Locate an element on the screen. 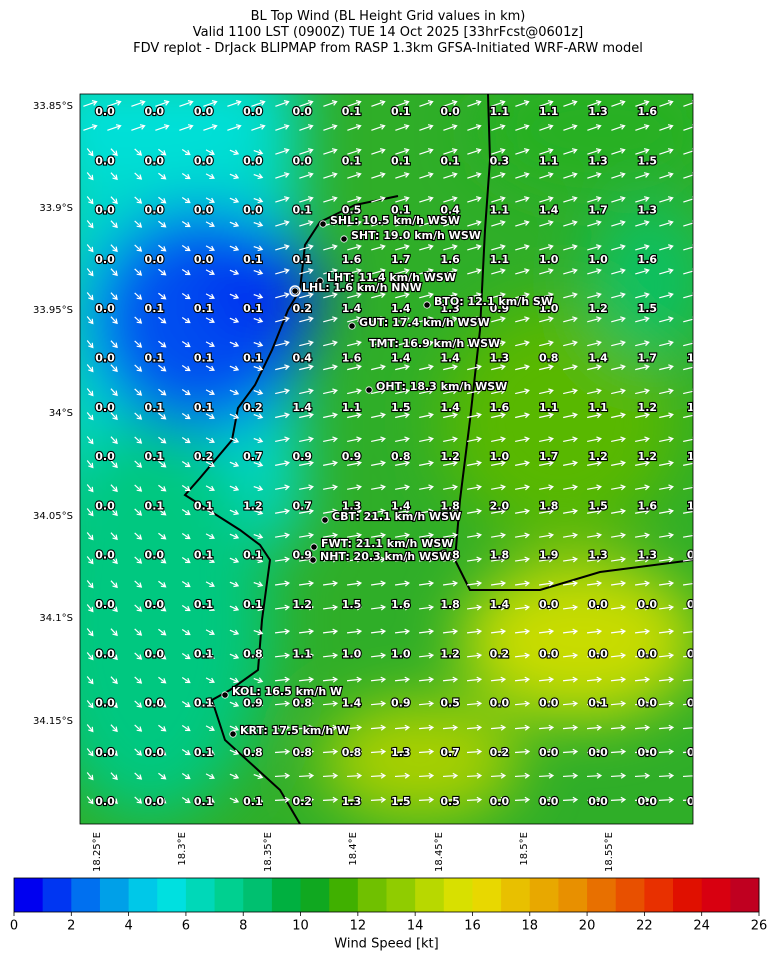  lon-label: 18.55°E is located at coordinates (609, 852).